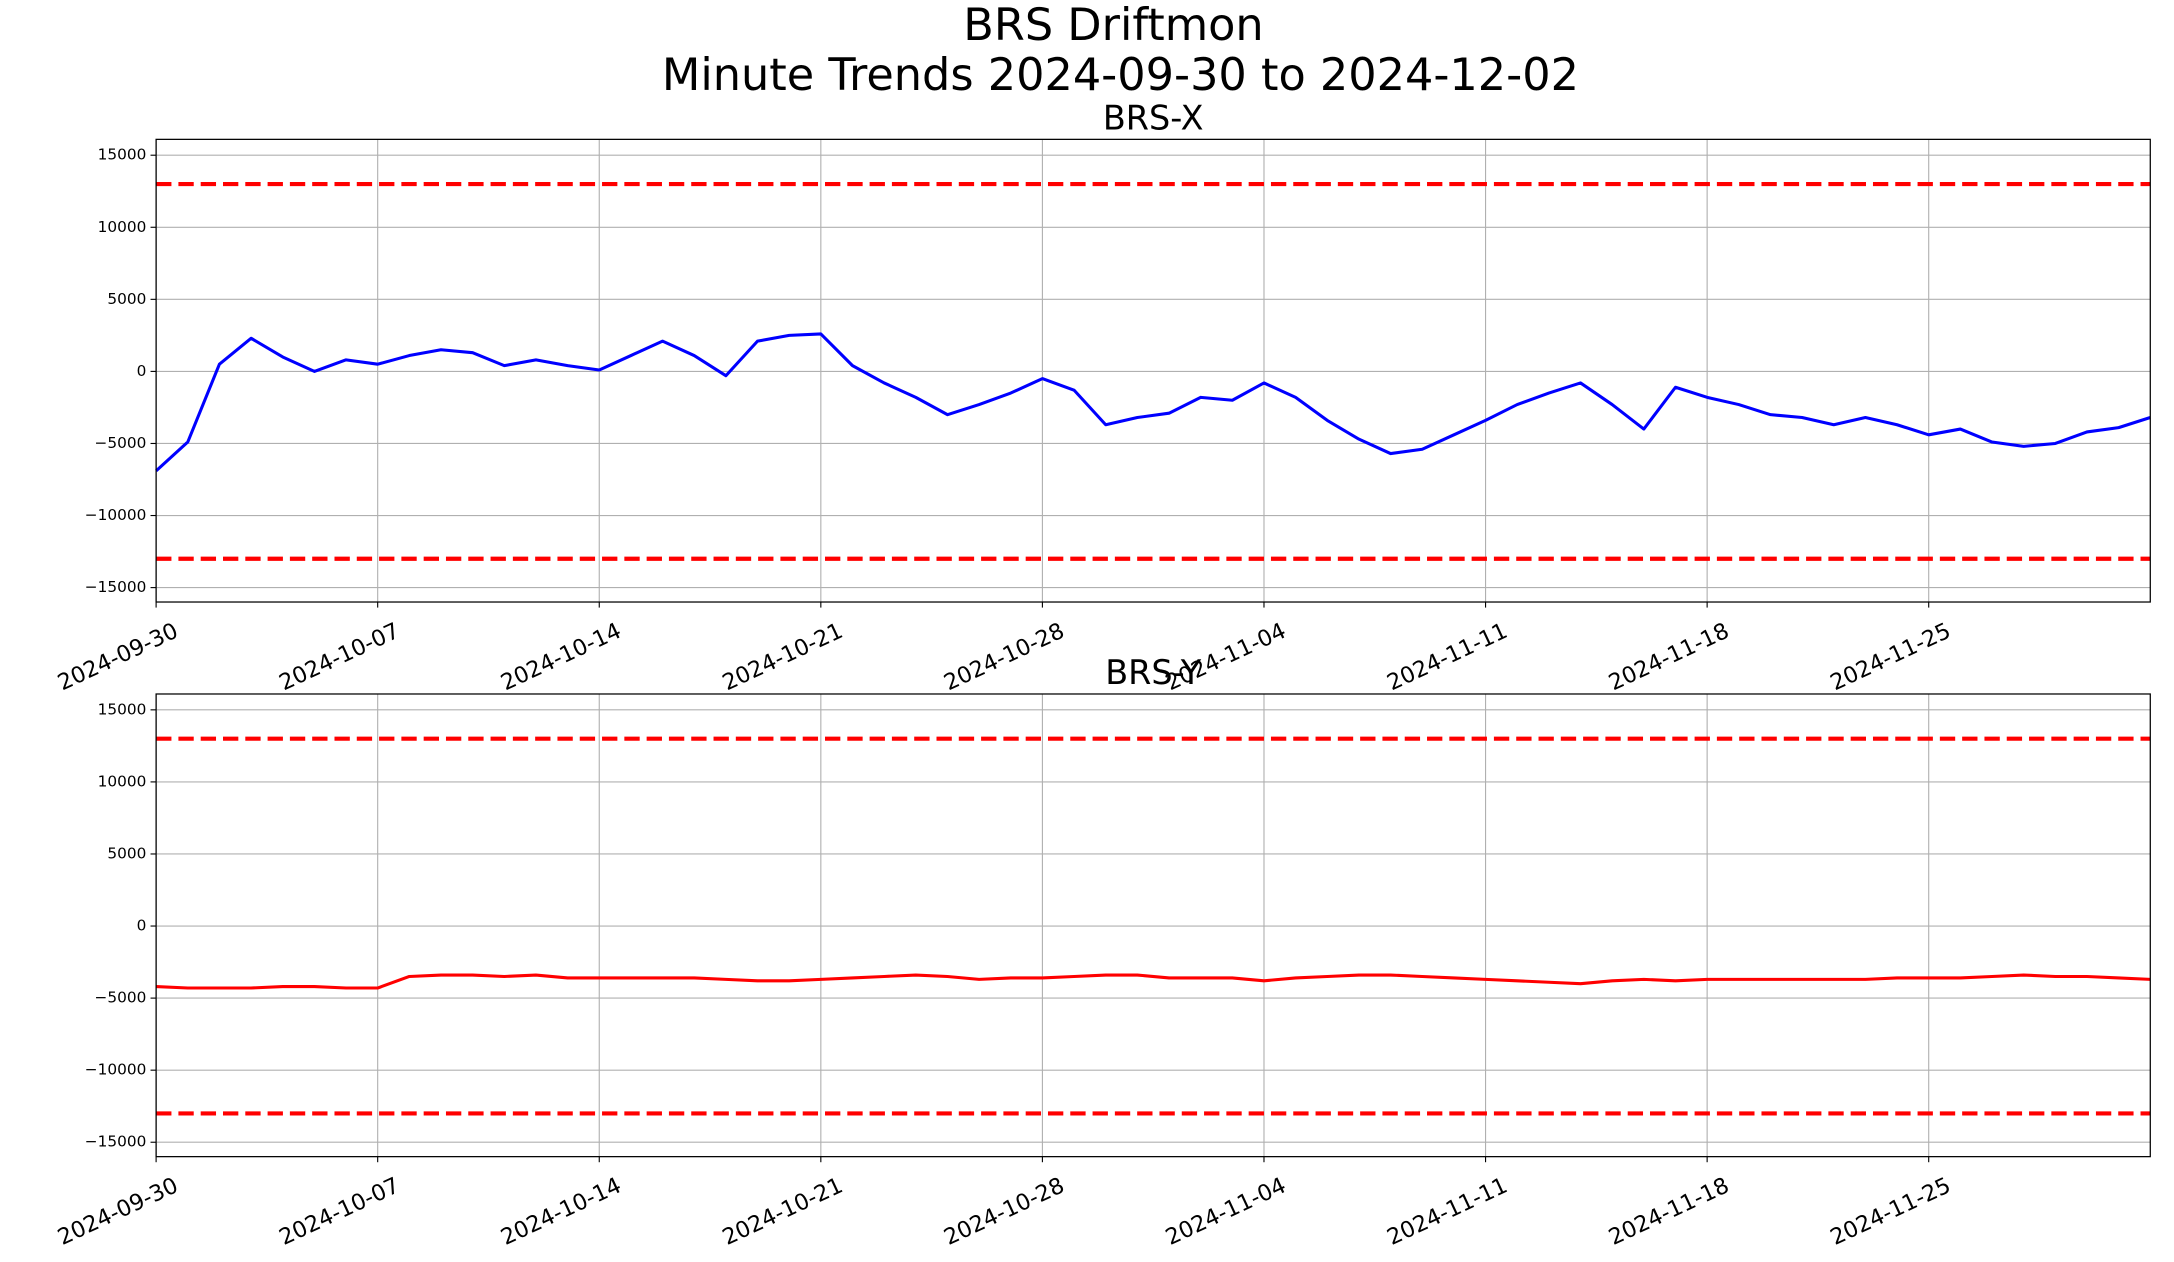 This screenshot has width=2174, height=1262. Describe the element at coordinates (1153, 672) in the screenshot. I see `subplot-title: BRS-Y` at that location.